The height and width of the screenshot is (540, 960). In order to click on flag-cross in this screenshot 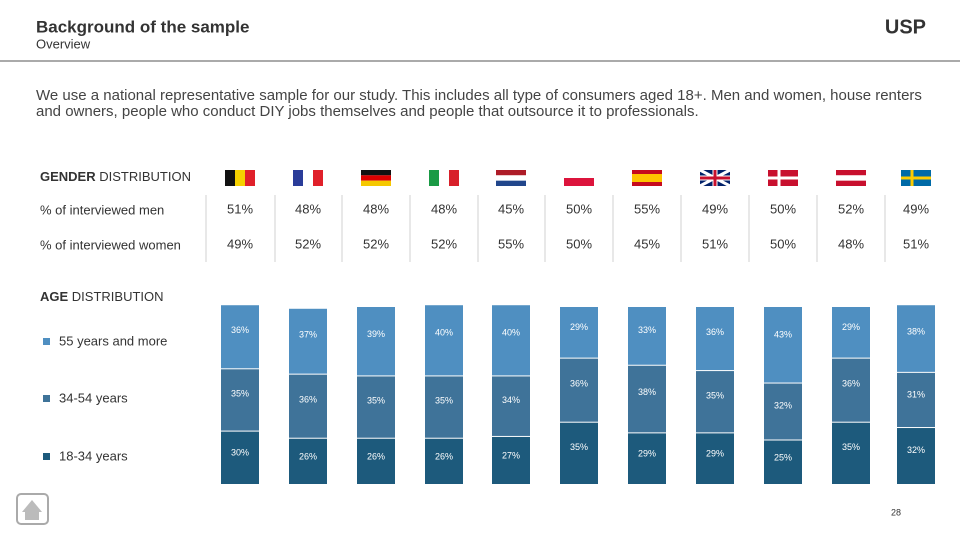, I will do `click(715, 178)`.